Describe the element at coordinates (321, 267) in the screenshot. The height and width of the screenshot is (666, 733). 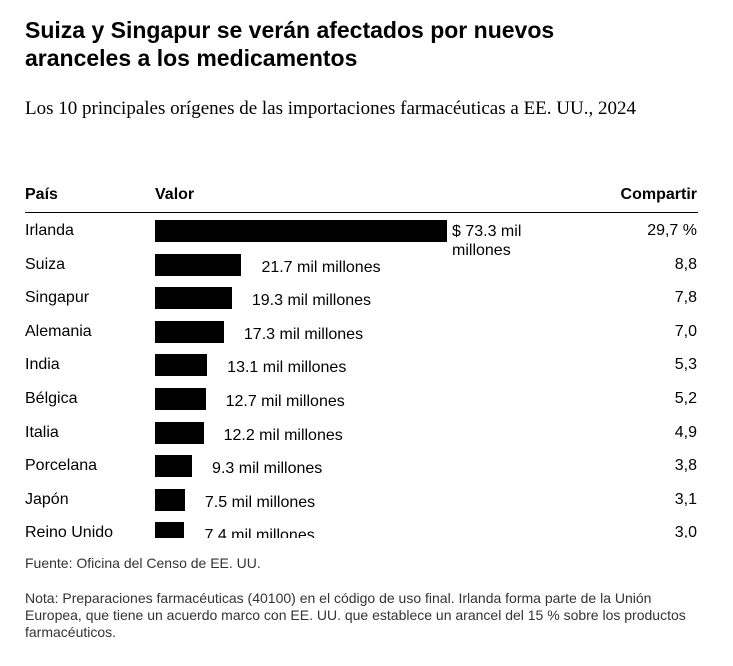
I see `value-label: 21.7 mil millones` at that location.